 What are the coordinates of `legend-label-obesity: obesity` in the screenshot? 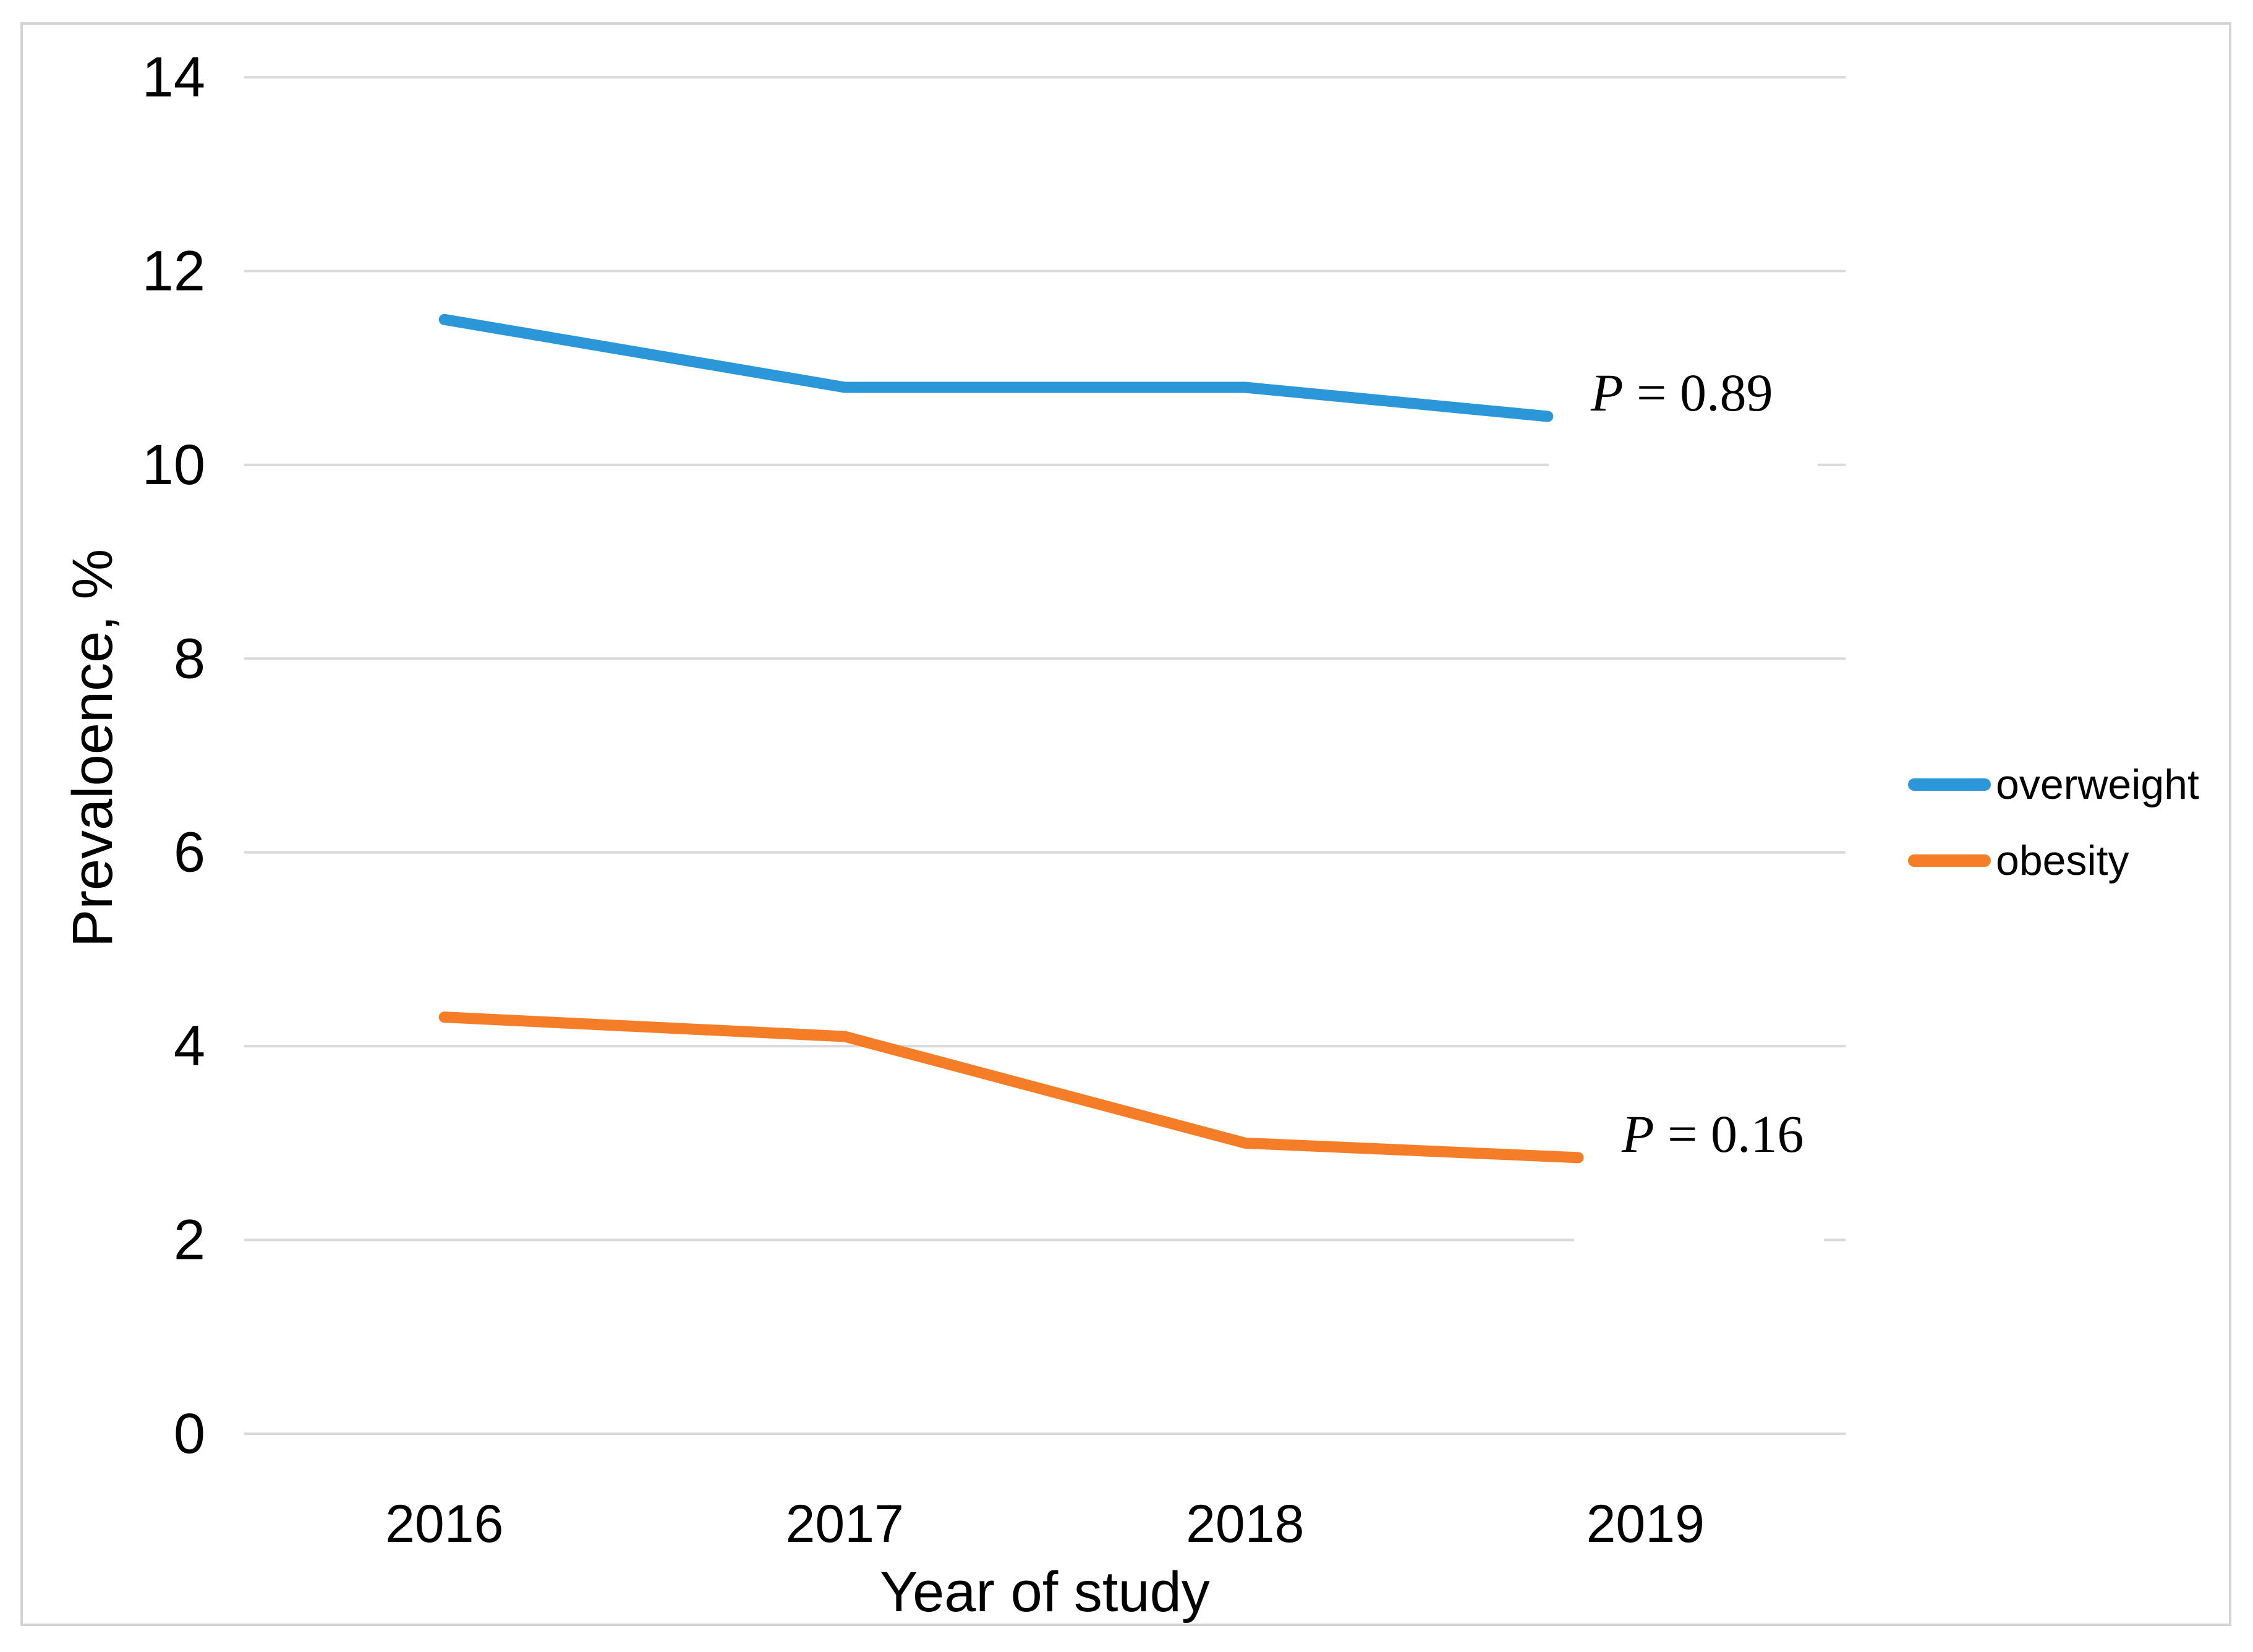 It's located at (2062, 860).